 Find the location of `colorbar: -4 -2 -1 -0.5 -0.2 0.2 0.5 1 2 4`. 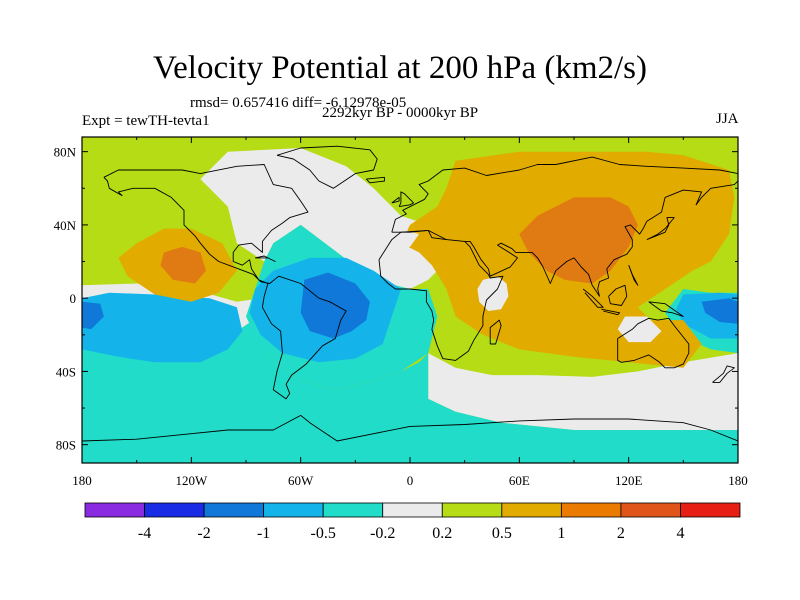

colorbar: -4 -2 -1 -0.5 -0.2 0.2 0.5 1 2 4 is located at coordinates (412, 522).